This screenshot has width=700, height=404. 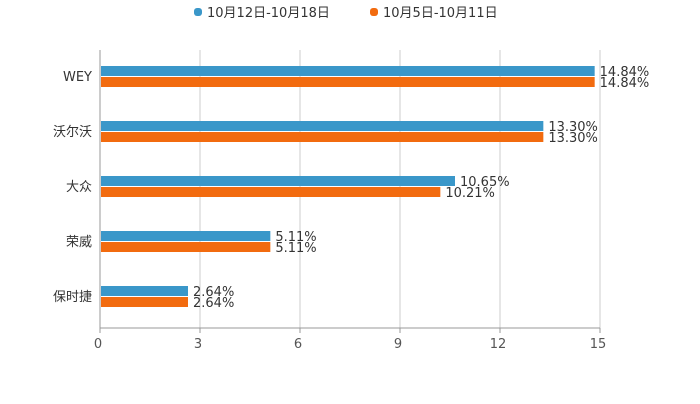 I want to click on category-label: 大众, so click(x=79, y=187).